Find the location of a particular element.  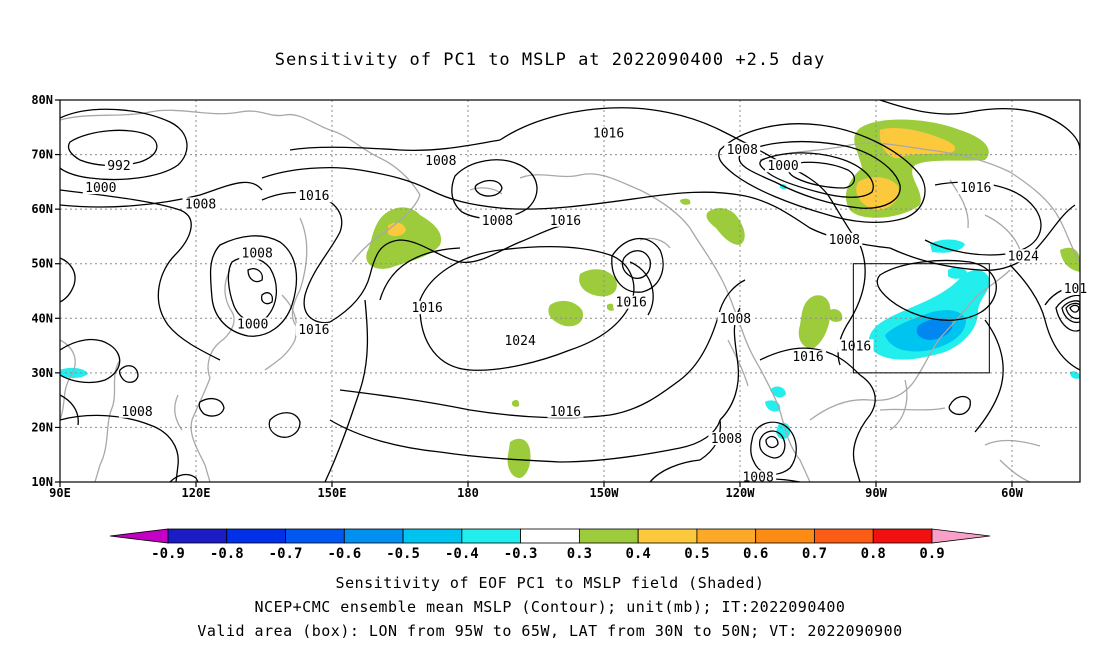

colorbar-label: -0.5 is located at coordinates (403, 554).